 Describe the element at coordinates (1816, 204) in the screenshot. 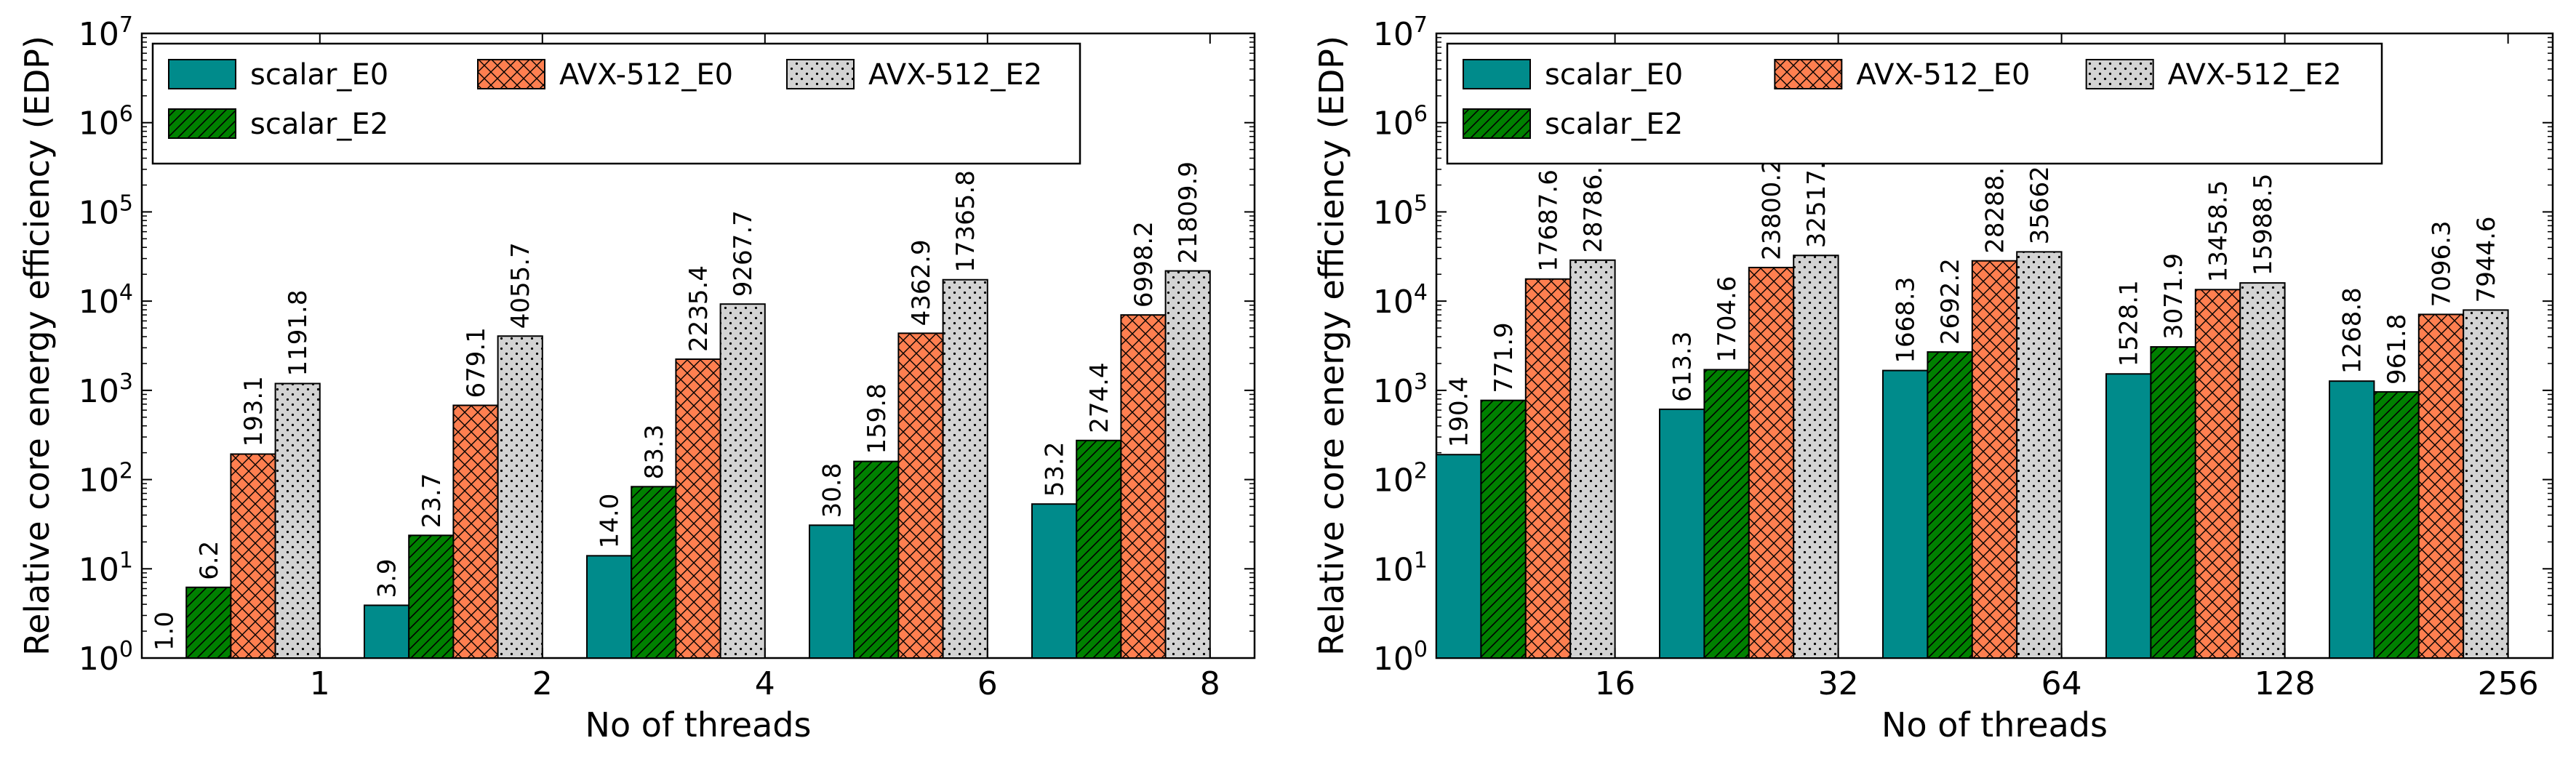

I see `data-label-AVX-512_E2-32: 32517.` at that location.